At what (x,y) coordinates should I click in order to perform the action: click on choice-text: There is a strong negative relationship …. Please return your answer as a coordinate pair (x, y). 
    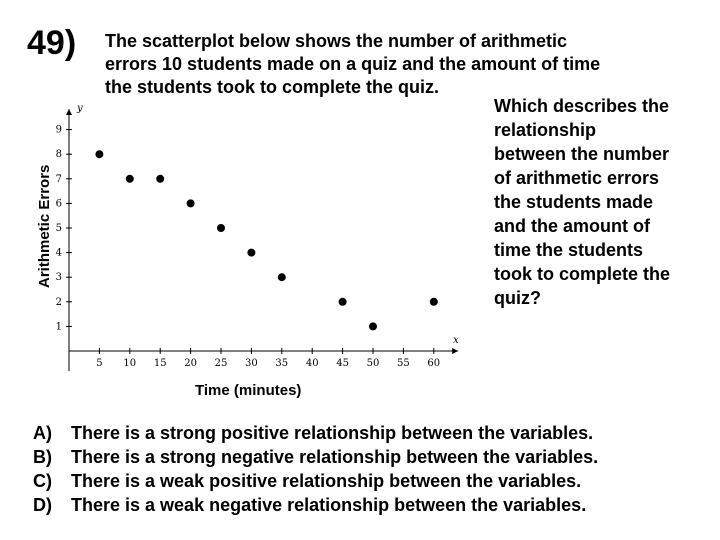
    Looking at the image, I should click on (335, 457).